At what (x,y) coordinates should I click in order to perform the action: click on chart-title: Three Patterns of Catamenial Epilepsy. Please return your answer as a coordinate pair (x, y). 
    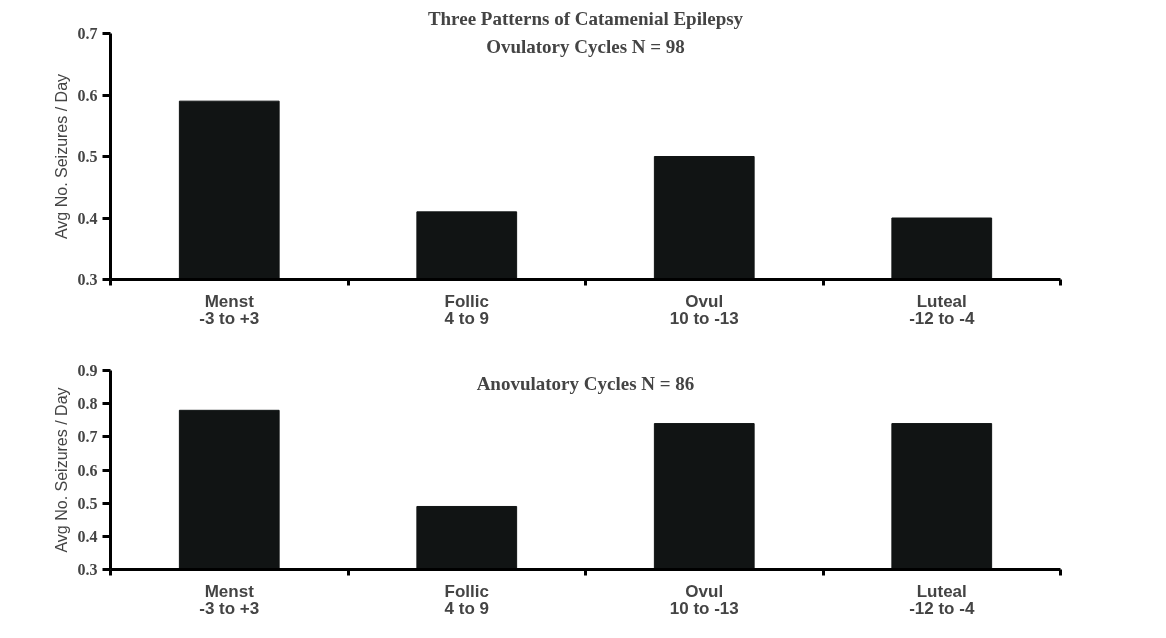
    Looking at the image, I should click on (585, 18).